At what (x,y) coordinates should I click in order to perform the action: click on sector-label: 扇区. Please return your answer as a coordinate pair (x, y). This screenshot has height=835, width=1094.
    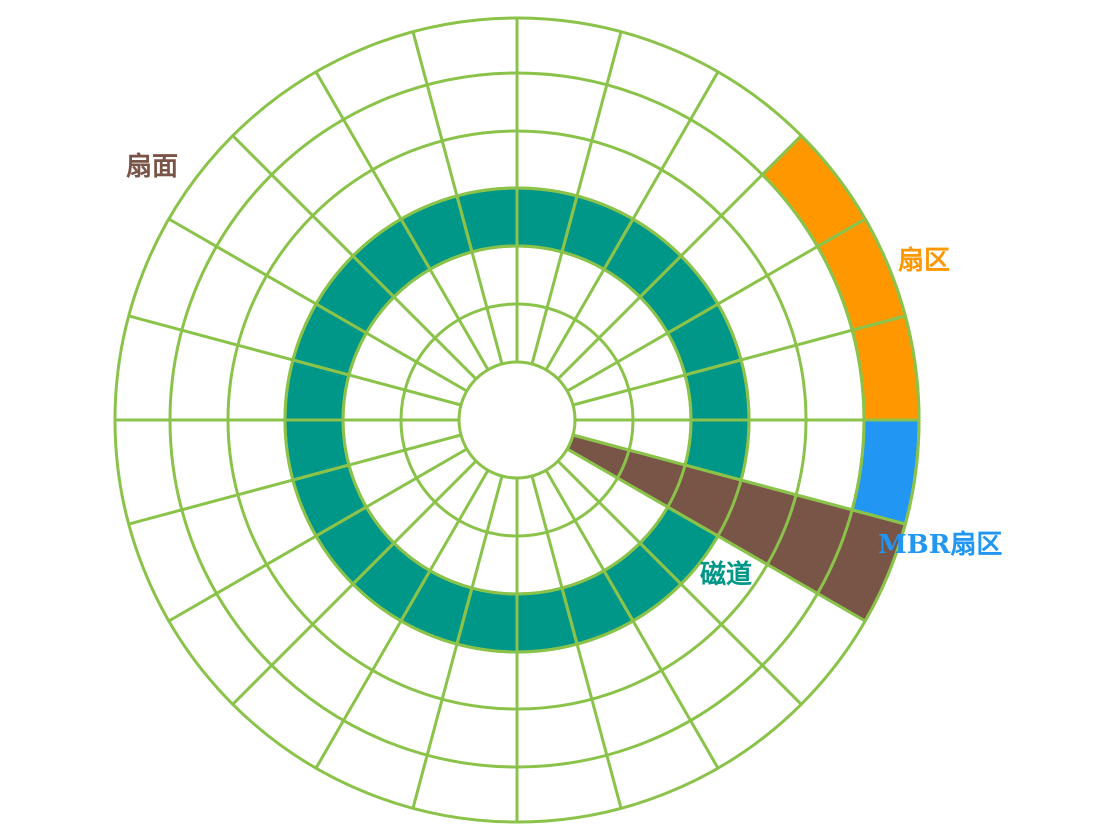
    Looking at the image, I should click on (924, 261).